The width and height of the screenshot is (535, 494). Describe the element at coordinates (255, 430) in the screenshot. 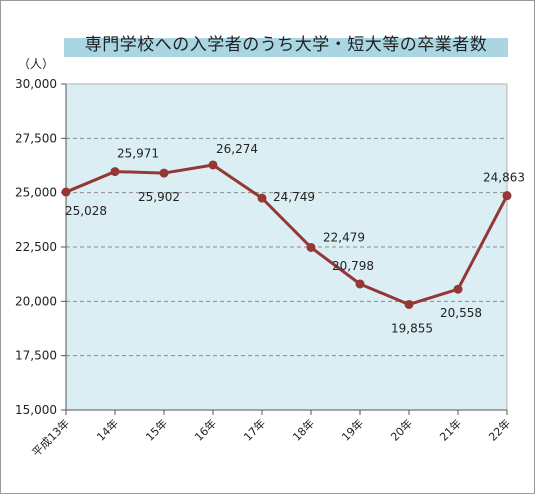

I see `x-tick-label: 17年` at that location.